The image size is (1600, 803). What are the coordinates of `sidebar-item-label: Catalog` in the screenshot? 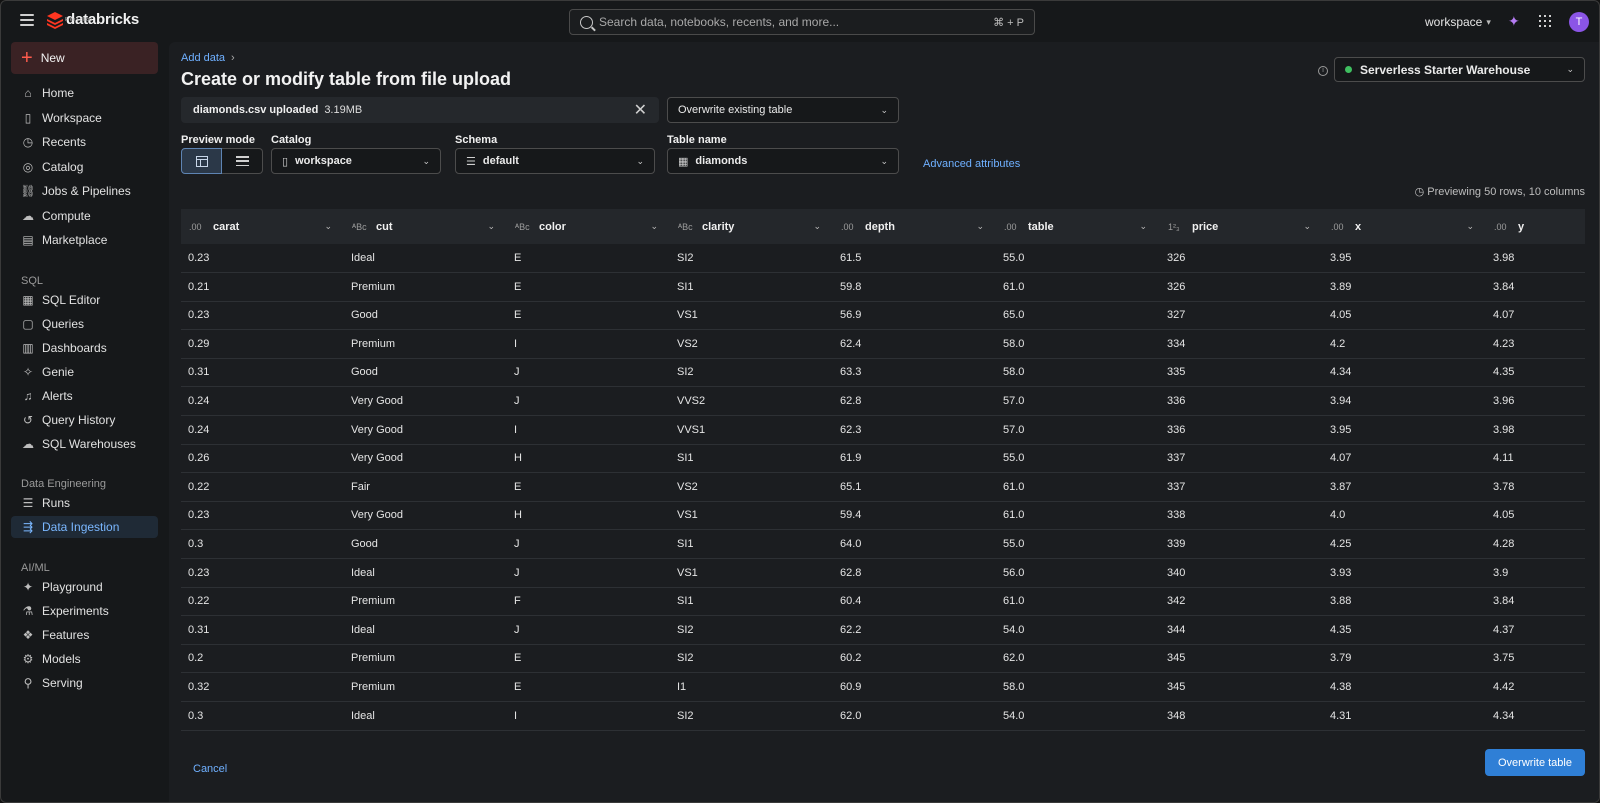 It's located at (63, 166).